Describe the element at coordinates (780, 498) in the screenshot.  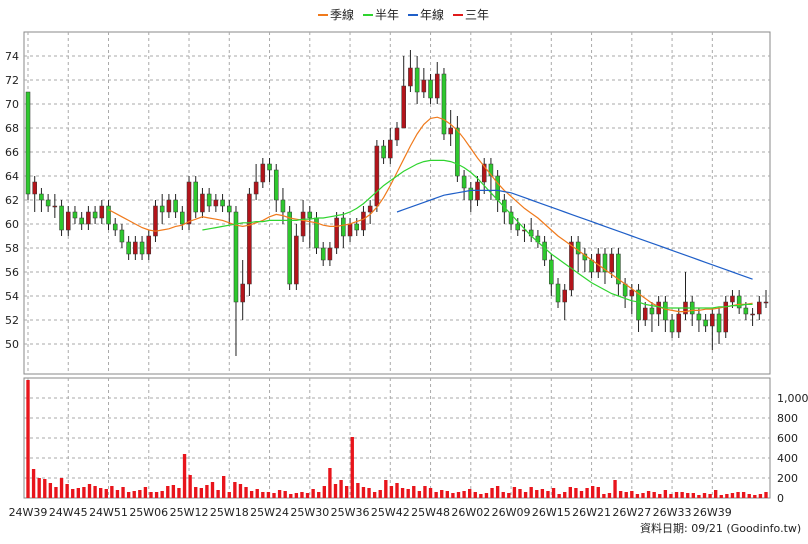
I see `volume-tick-label: 0` at that location.